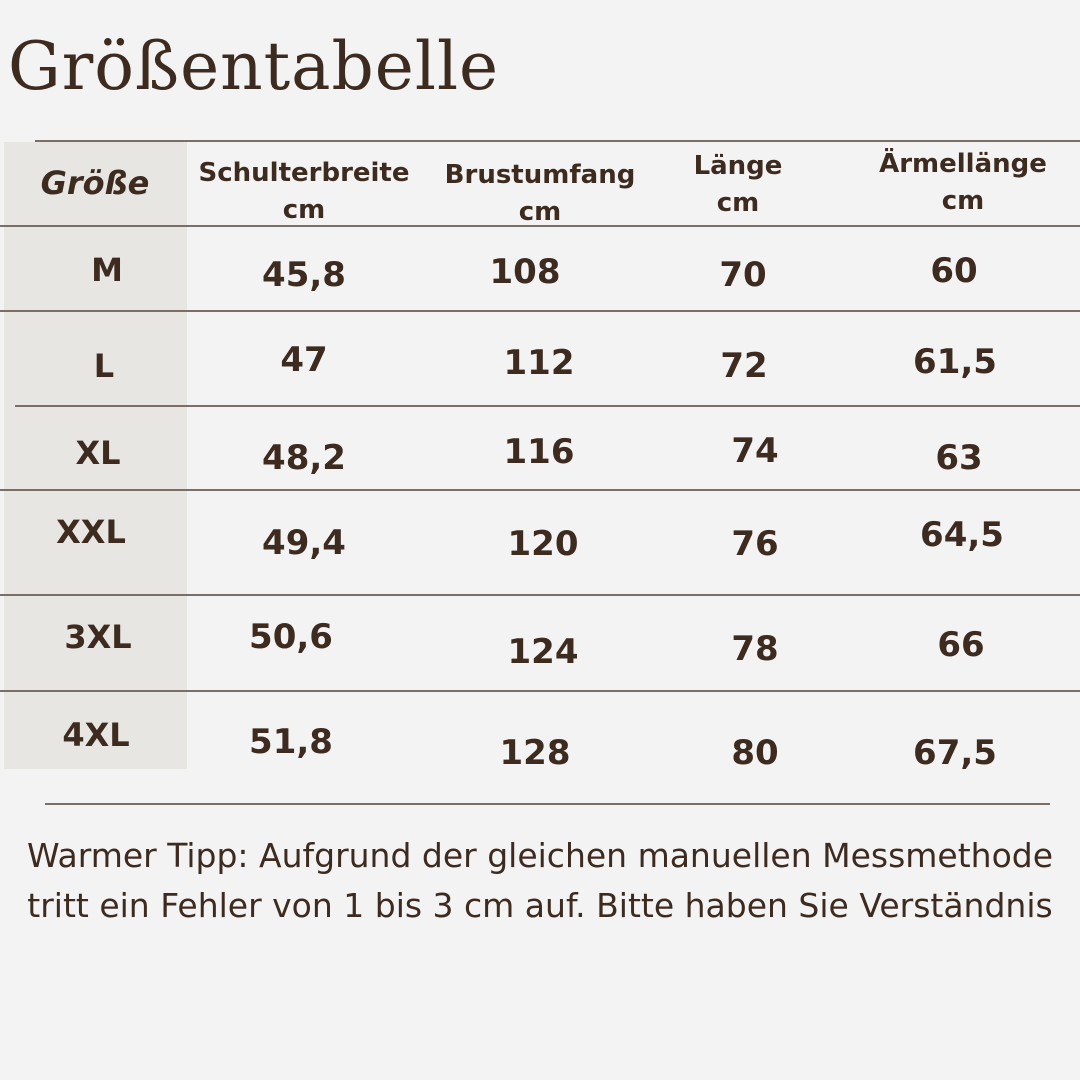 This screenshot has width=1080, height=1080. I want to click on measurement-value: 50,6, so click(291, 637).